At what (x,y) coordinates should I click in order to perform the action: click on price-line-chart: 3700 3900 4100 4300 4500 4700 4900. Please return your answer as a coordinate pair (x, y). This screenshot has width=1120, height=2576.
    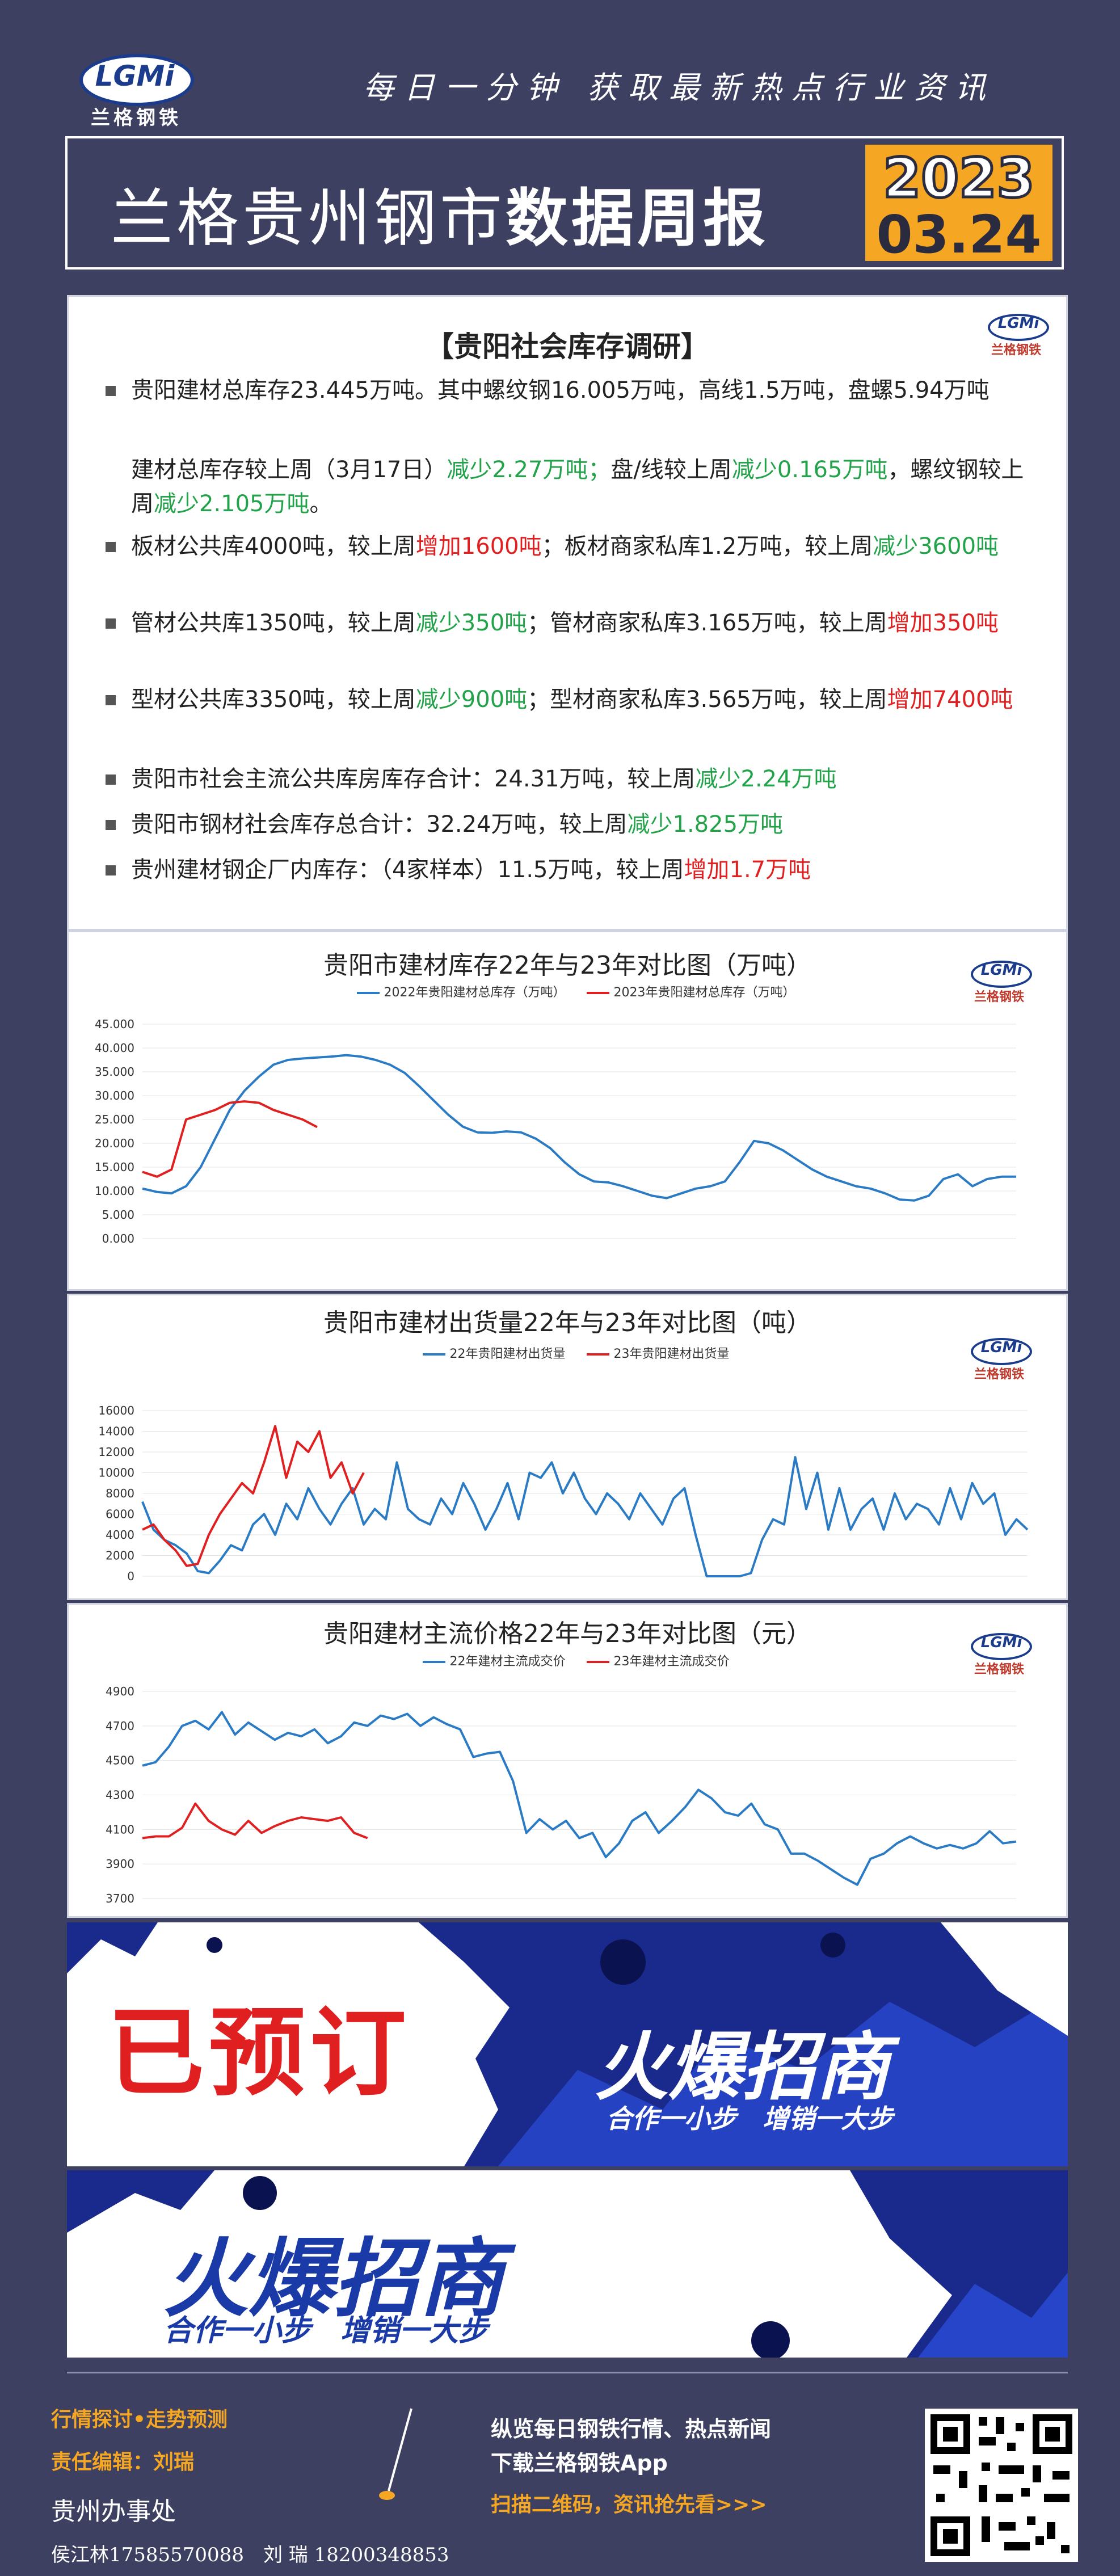
    Looking at the image, I should click on (561, 1795).